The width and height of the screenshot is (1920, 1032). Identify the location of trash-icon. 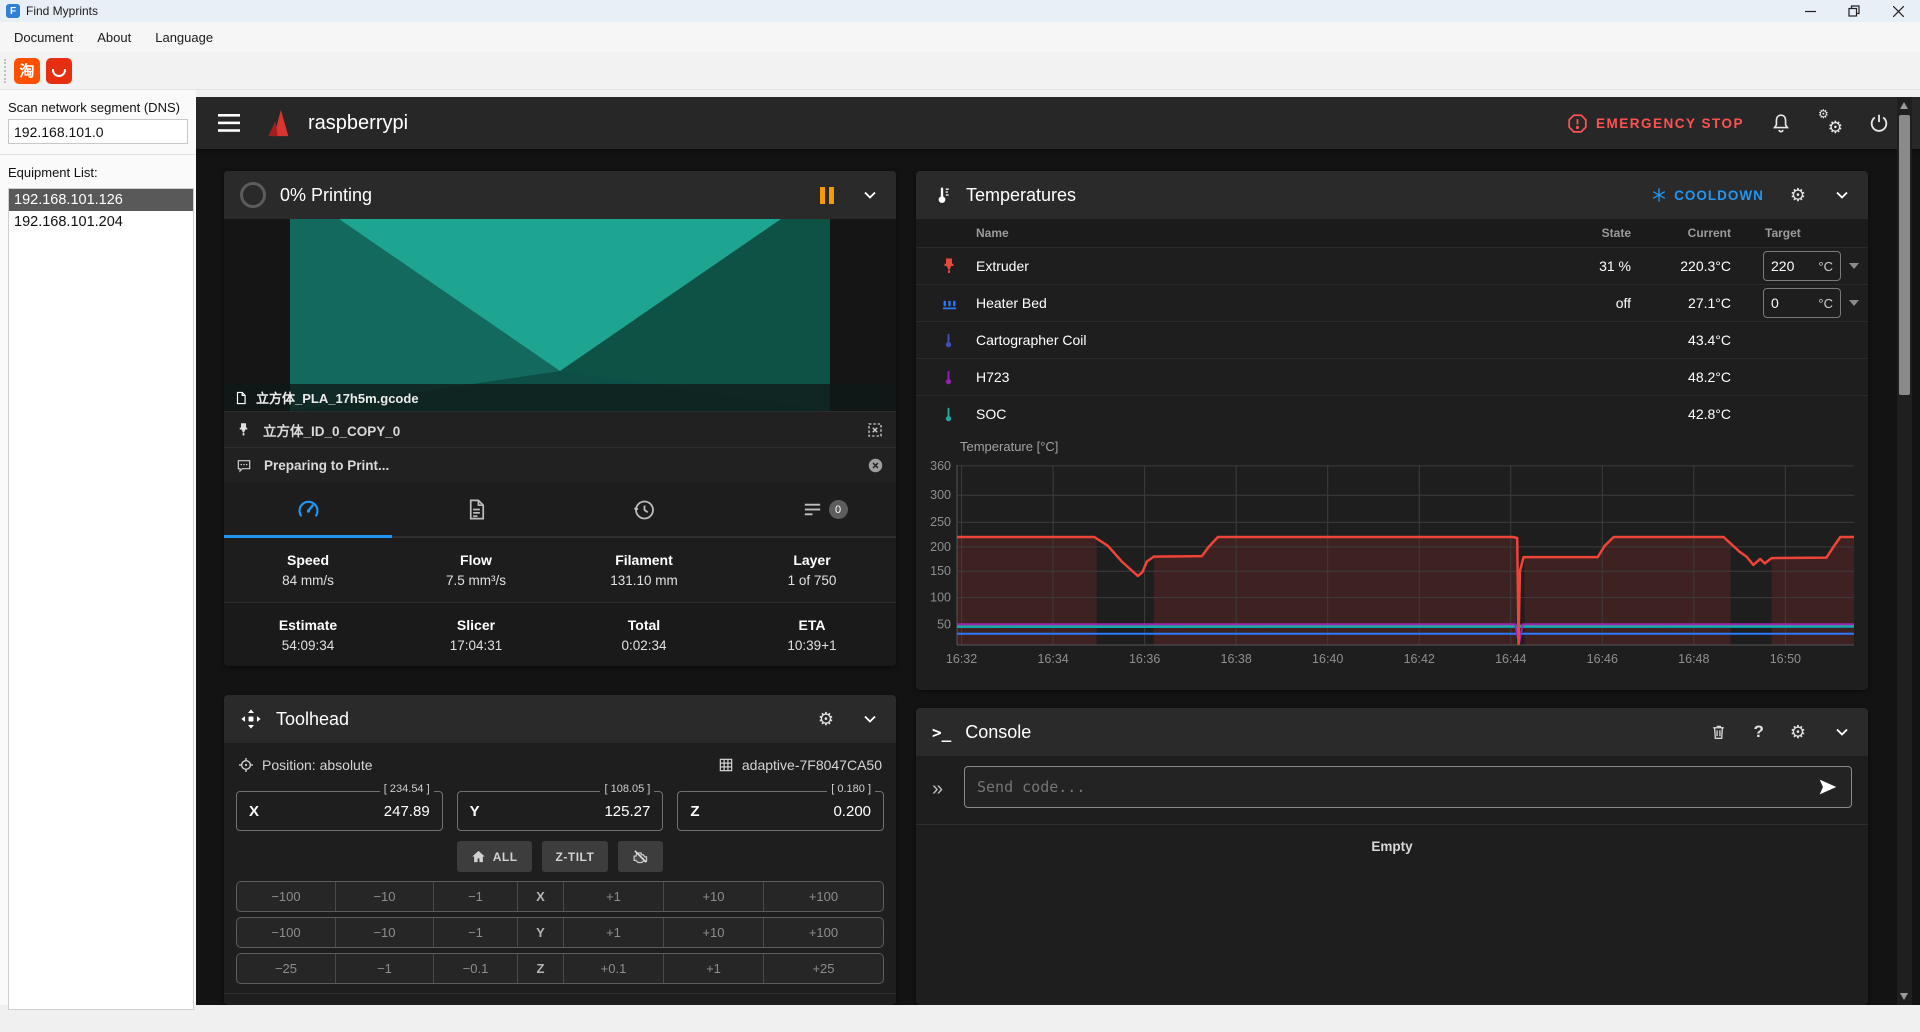
(1718, 732).